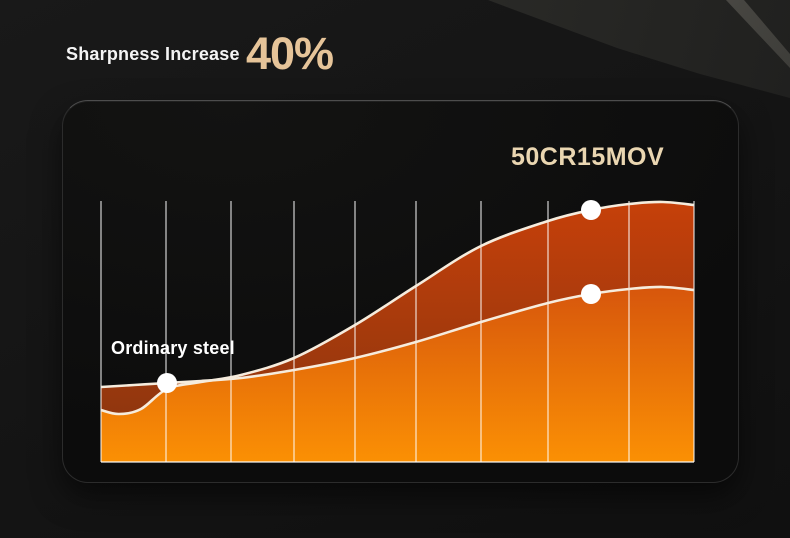 This screenshot has height=538, width=790. I want to click on series-label-ordinary-steel: Ordinary steel, so click(173, 348).